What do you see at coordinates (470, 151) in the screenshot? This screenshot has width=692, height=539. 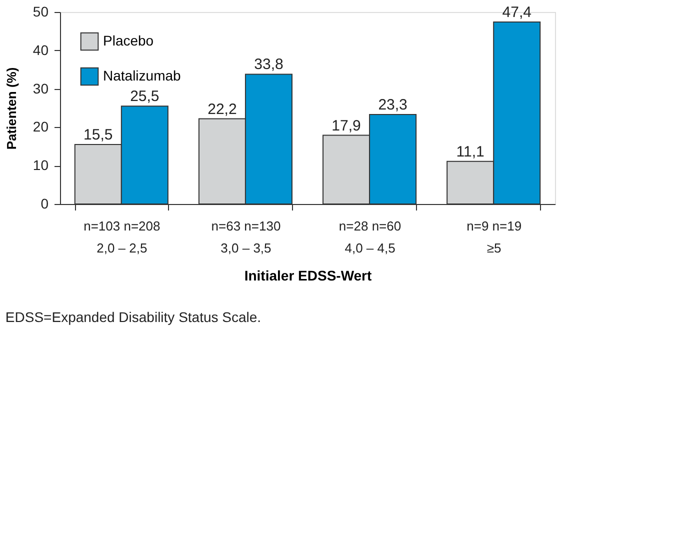 I see `data-label: 11,1` at bounding box center [470, 151].